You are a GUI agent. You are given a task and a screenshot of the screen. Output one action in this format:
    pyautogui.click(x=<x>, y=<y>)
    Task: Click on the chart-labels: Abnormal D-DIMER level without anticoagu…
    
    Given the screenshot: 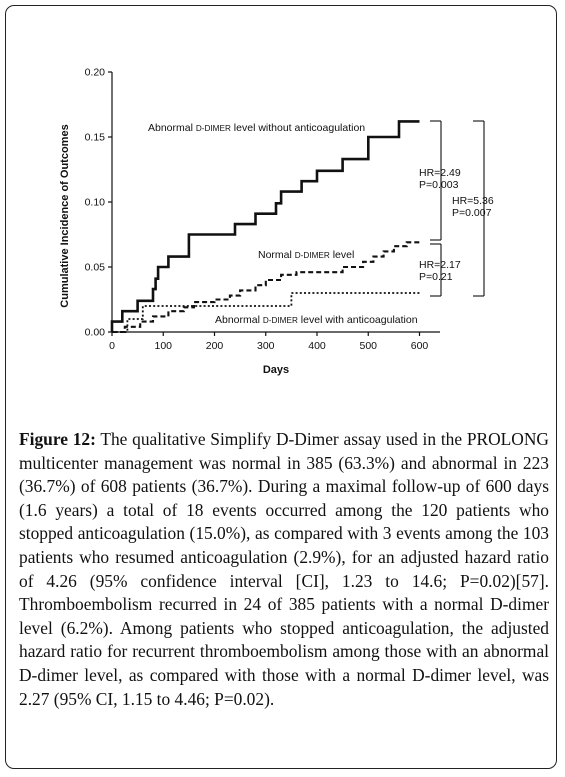 What is the action you would take?
    pyautogui.click(x=283, y=224)
    